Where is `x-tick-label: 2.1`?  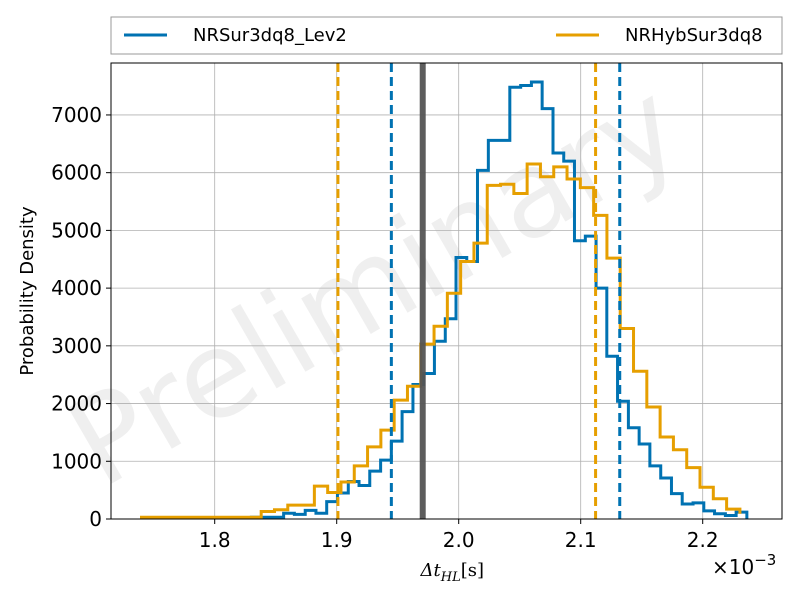 x-tick-label: 2.1 is located at coordinates (581, 540).